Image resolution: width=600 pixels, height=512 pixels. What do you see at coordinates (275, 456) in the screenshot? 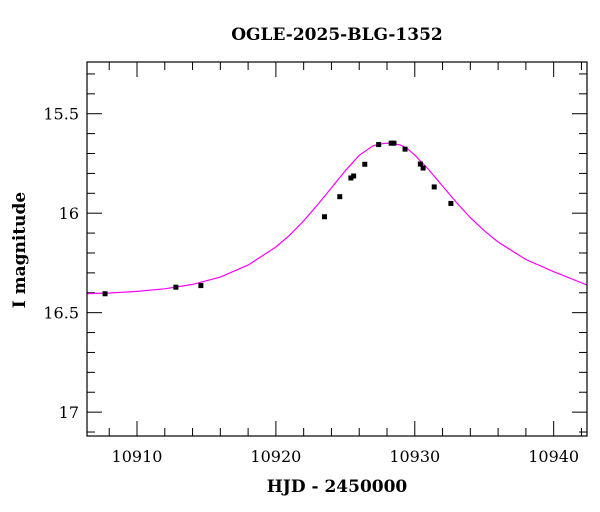
I see `x-tick-label: 10920` at bounding box center [275, 456].